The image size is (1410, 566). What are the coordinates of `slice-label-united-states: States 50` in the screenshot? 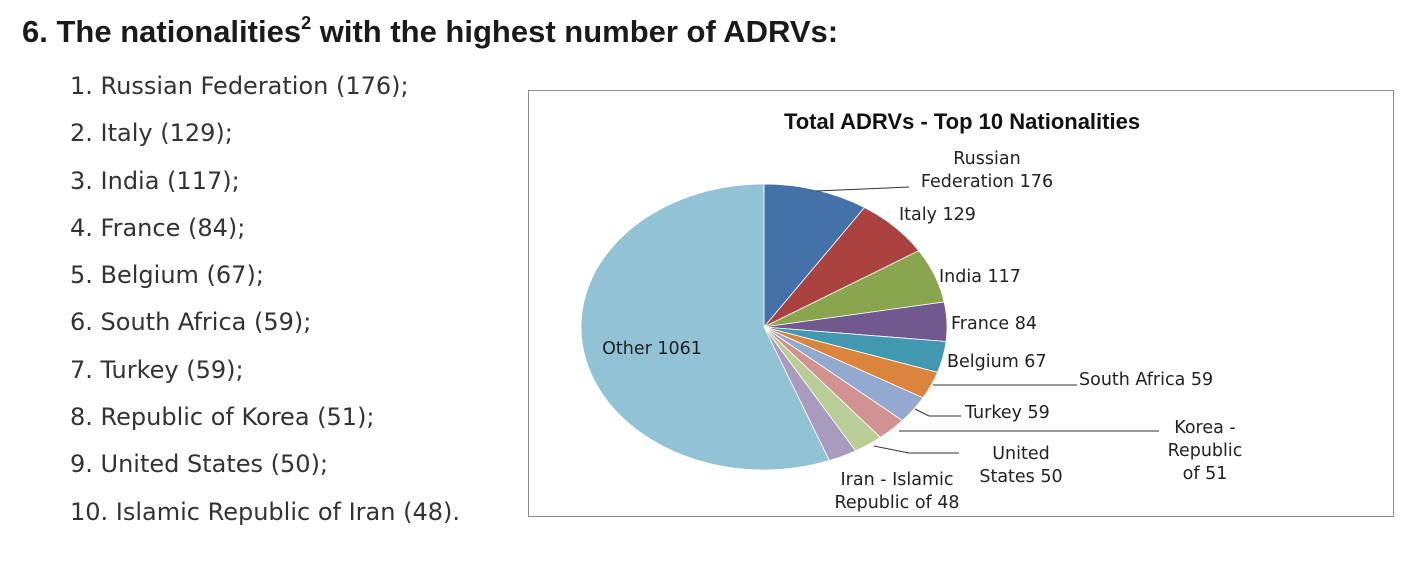 It's located at (1020, 477).